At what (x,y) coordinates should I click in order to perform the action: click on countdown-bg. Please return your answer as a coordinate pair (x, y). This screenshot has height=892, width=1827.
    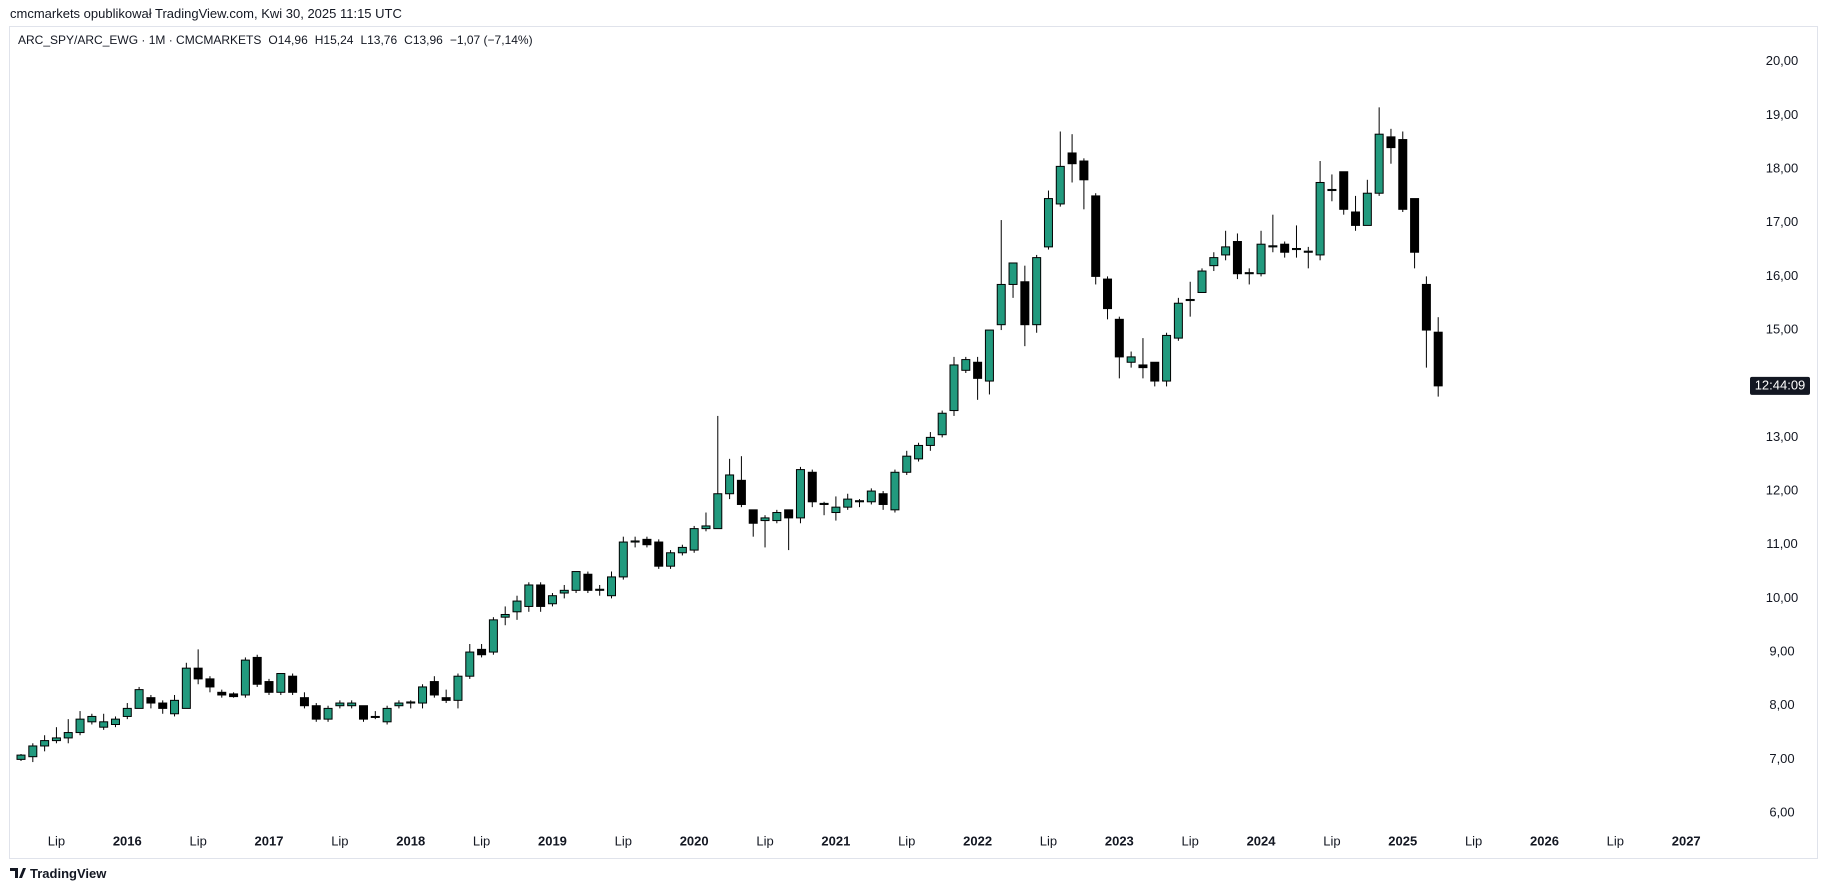
    Looking at the image, I should click on (1780, 385).